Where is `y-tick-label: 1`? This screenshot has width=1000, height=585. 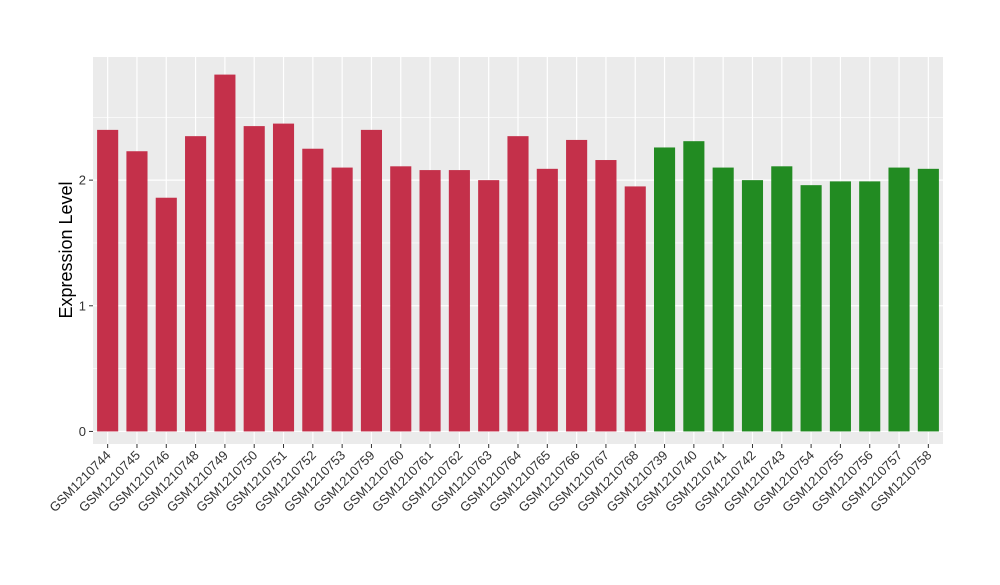 y-tick-label: 1 is located at coordinates (82, 305).